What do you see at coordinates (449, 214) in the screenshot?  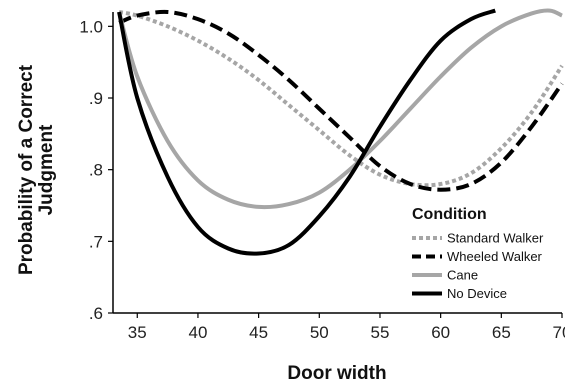 I see `legend-title: Condition` at bounding box center [449, 214].